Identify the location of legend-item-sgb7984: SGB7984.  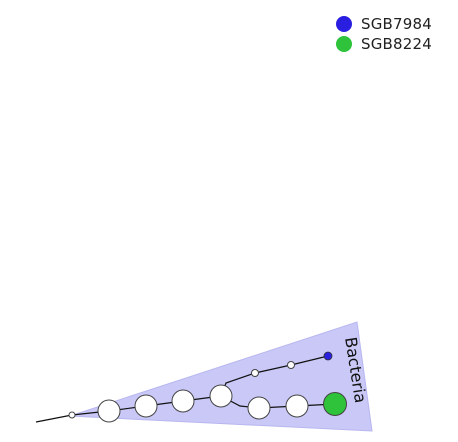
(384, 24).